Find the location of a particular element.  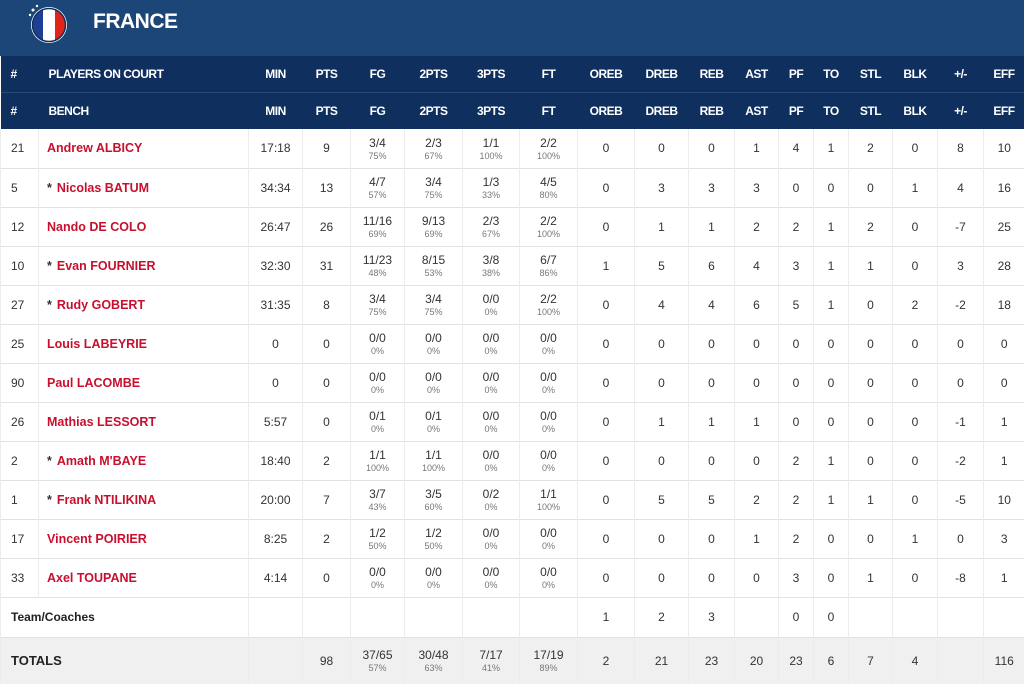

stat-cell: 28 is located at coordinates (1003, 265).